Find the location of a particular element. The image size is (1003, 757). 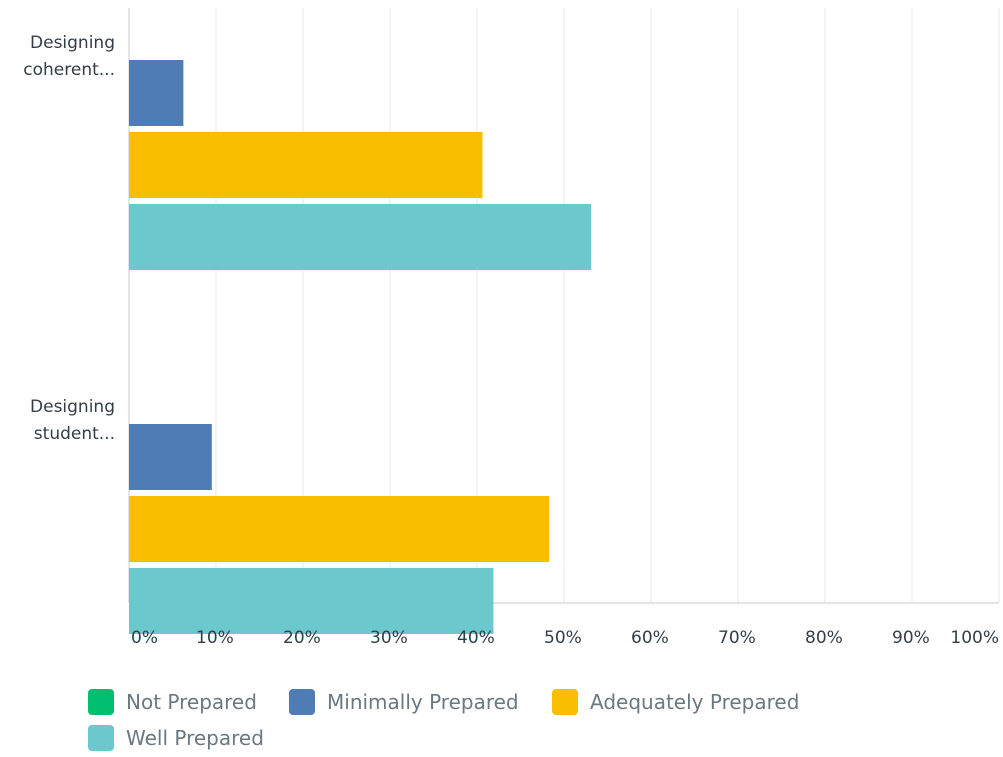

legend-item-well-prepared: Well Prepared is located at coordinates (176, 738).